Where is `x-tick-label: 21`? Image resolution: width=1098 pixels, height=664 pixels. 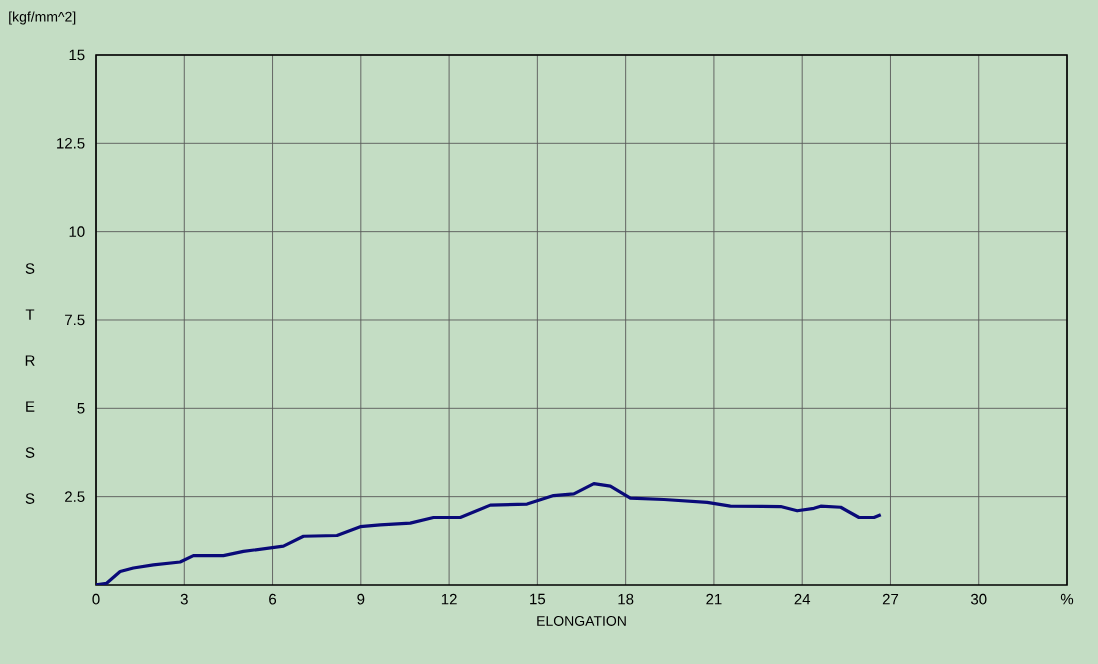 x-tick-label: 21 is located at coordinates (714, 599).